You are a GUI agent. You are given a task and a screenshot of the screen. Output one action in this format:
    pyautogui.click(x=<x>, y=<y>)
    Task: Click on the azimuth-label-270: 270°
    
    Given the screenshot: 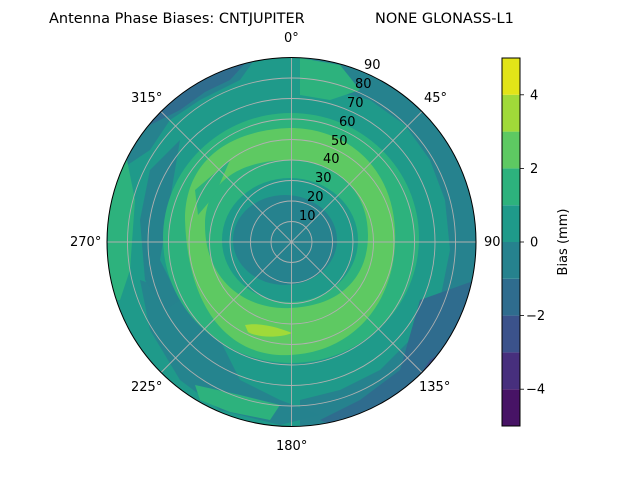 What is the action you would take?
    pyautogui.click(x=85, y=242)
    